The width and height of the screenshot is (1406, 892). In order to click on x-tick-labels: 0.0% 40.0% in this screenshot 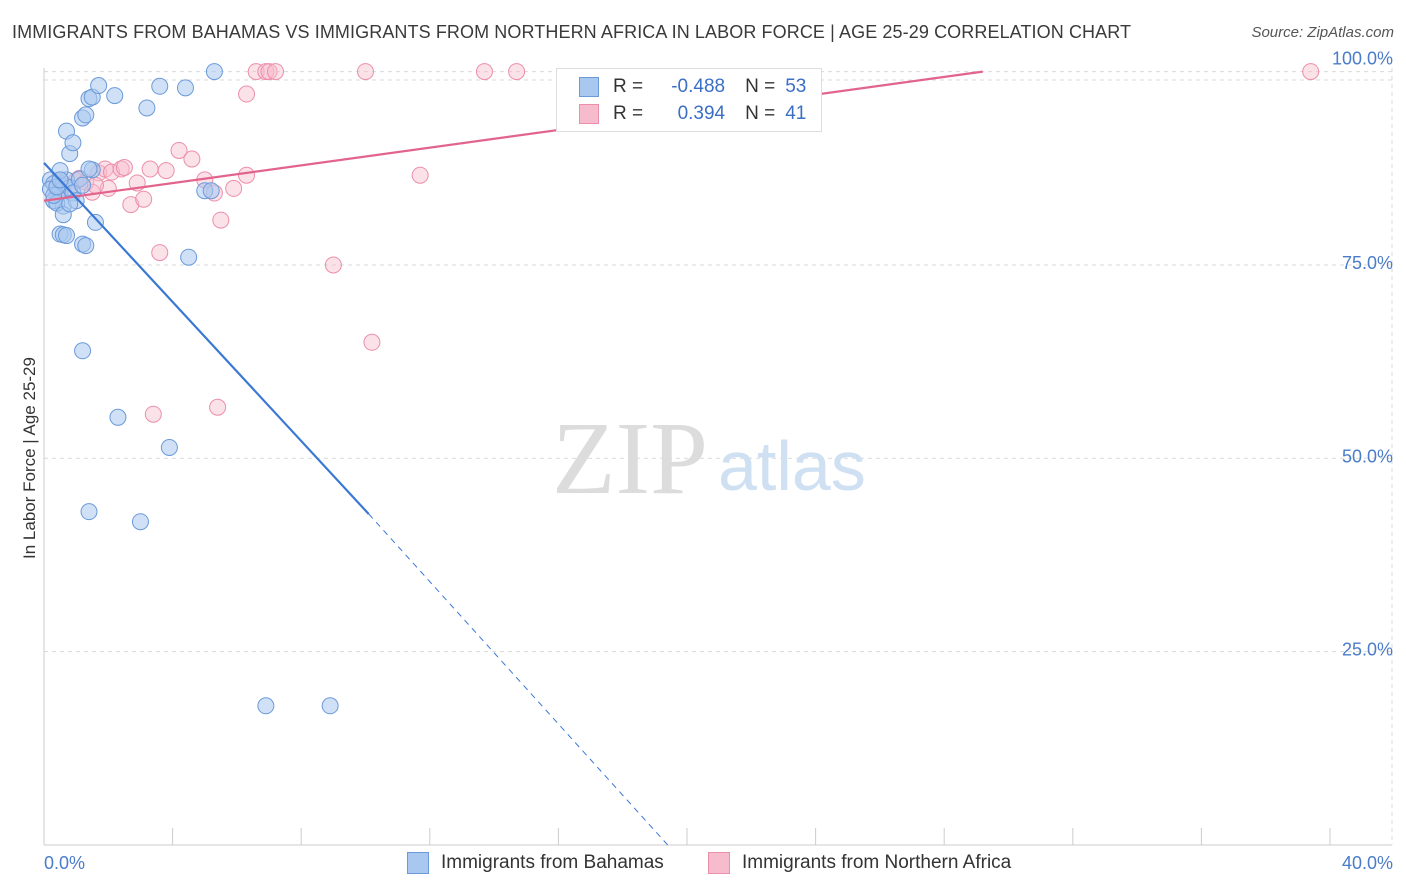, I will do `click(718, 863)`.